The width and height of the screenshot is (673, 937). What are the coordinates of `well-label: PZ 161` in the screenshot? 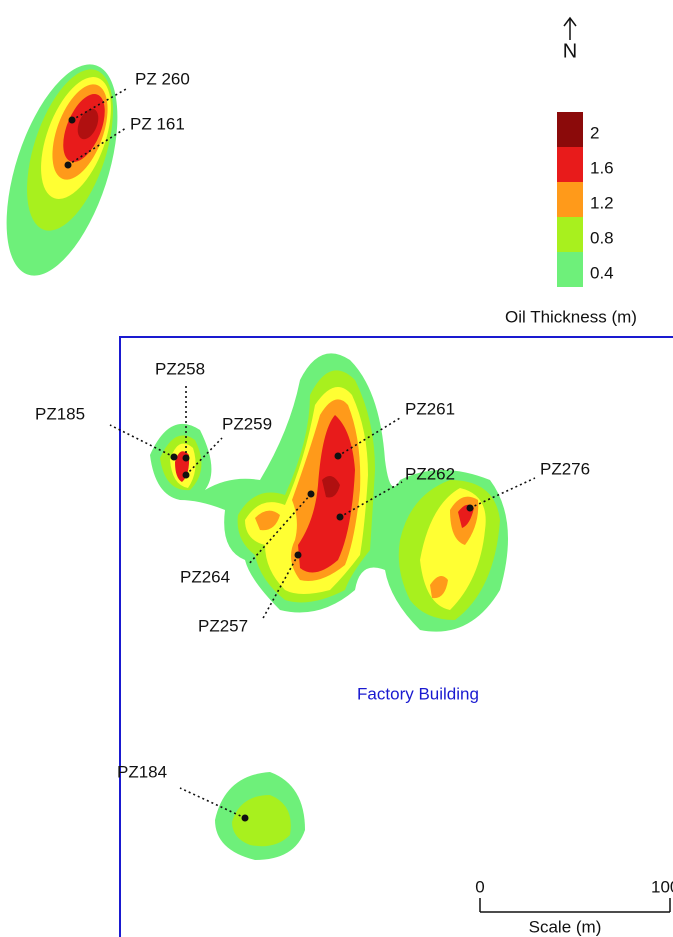 It's located at (157, 123).